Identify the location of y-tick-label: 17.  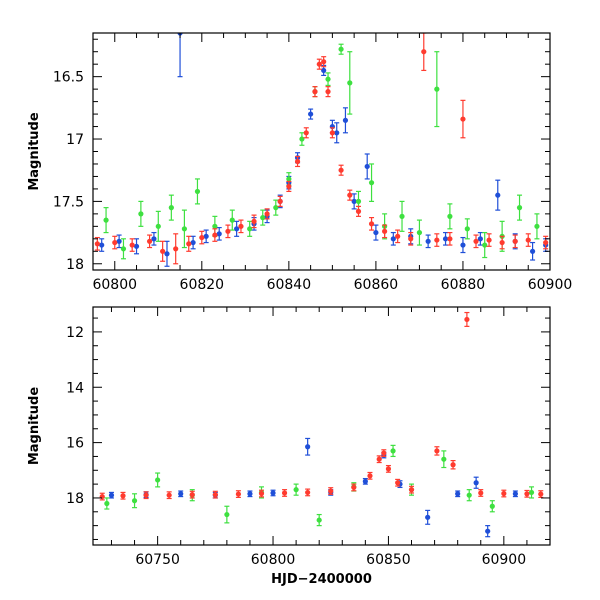
(75, 140).